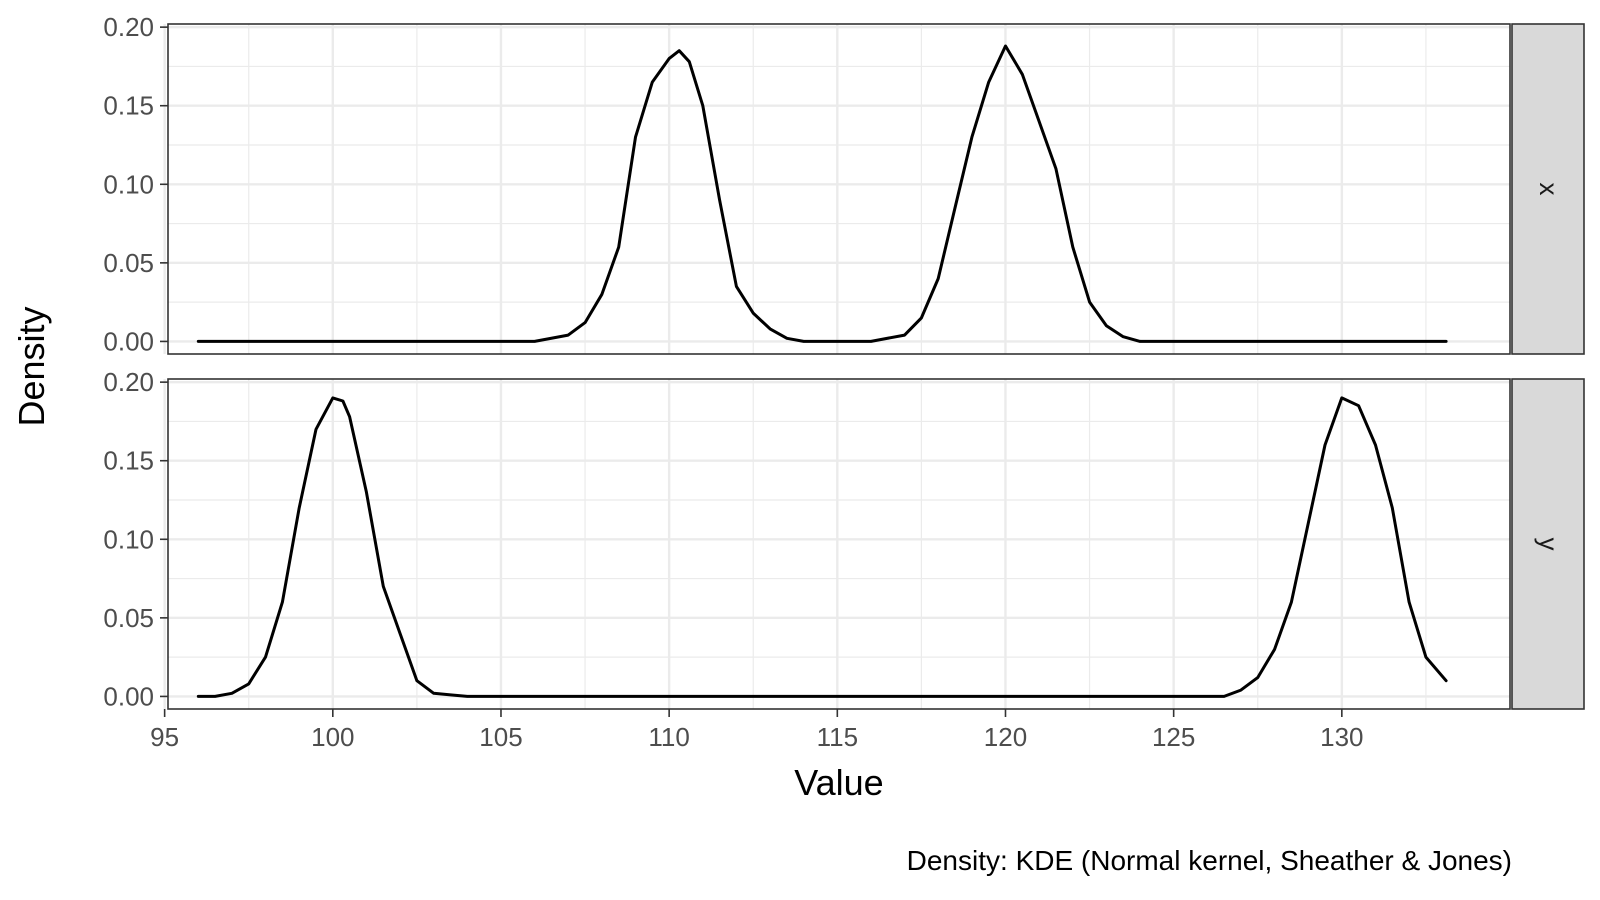 Image resolution: width=1600 pixels, height=900 pixels. What do you see at coordinates (164, 737) in the screenshot?
I see `x-tick-label: 95` at bounding box center [164, 737].